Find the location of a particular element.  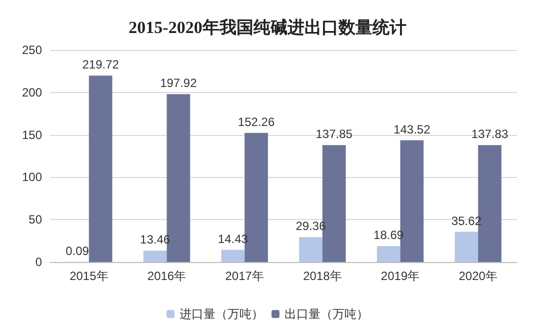

y-tick-label: 100 is located at coordinates (32, 177).